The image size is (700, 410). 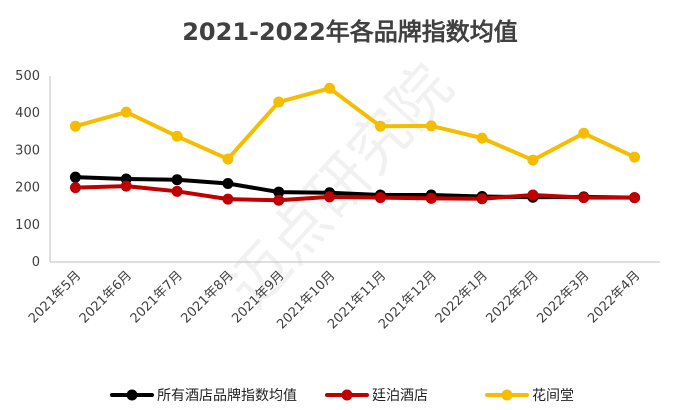 I want to click on x-tick-label: 2021年6月, so click(x=106, y=297).